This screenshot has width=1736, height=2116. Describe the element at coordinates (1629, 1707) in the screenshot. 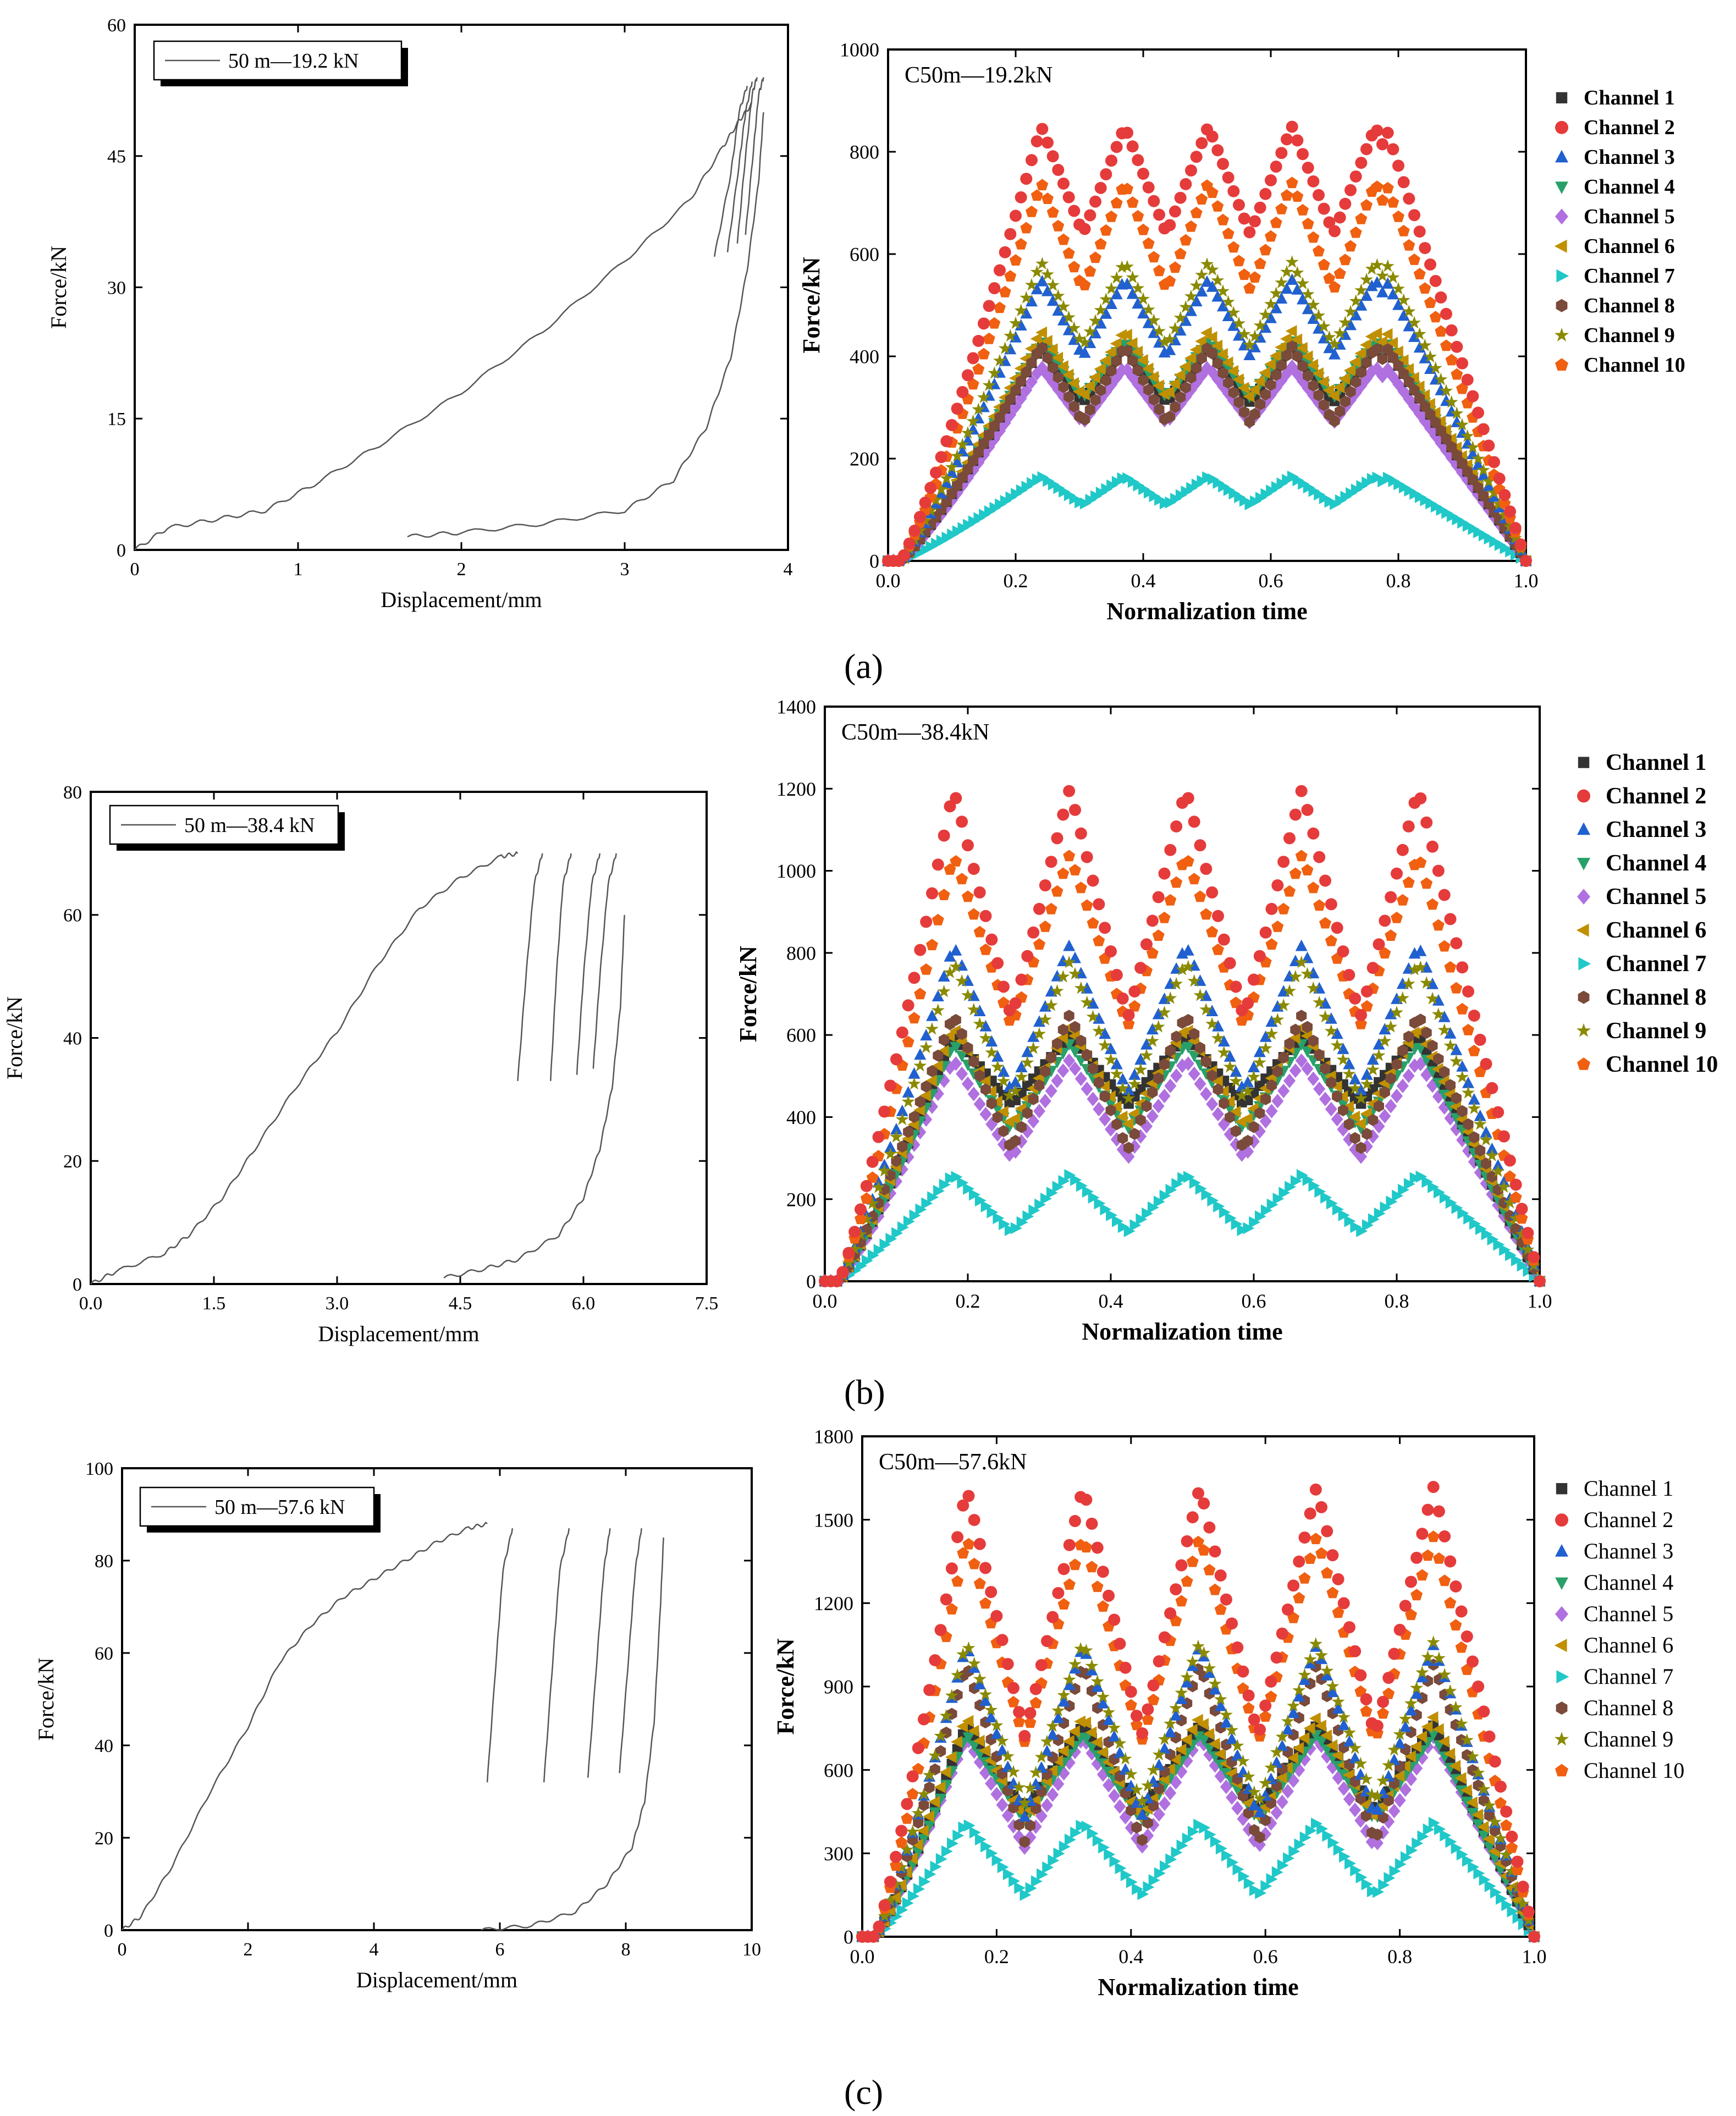

I see `legend-label: Channel 8` at that location.